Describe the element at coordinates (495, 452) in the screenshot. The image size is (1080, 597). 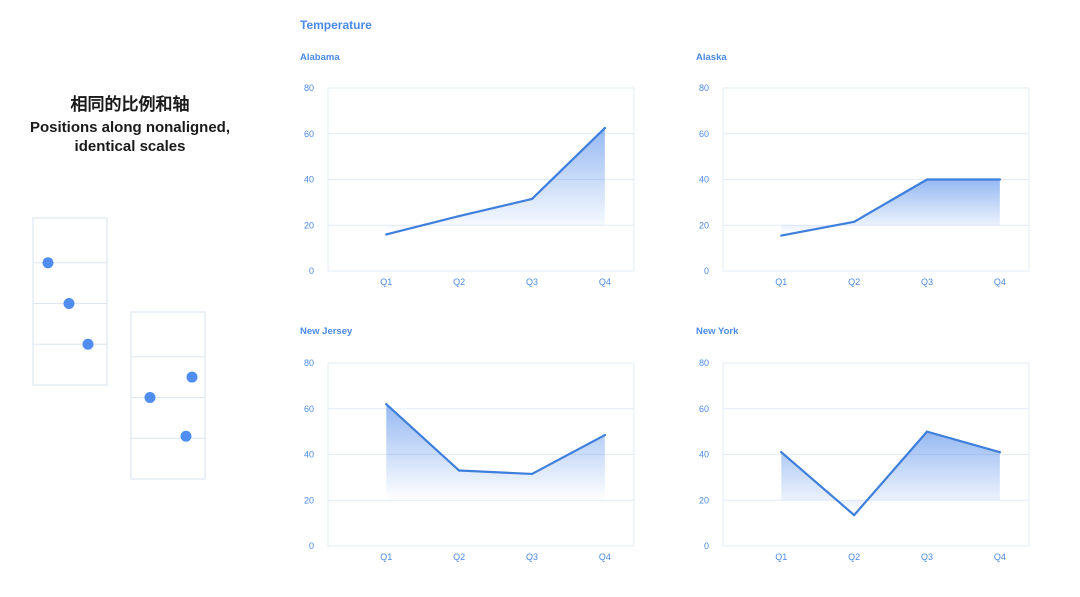
I see `area-fill-new-jersey` at that location.